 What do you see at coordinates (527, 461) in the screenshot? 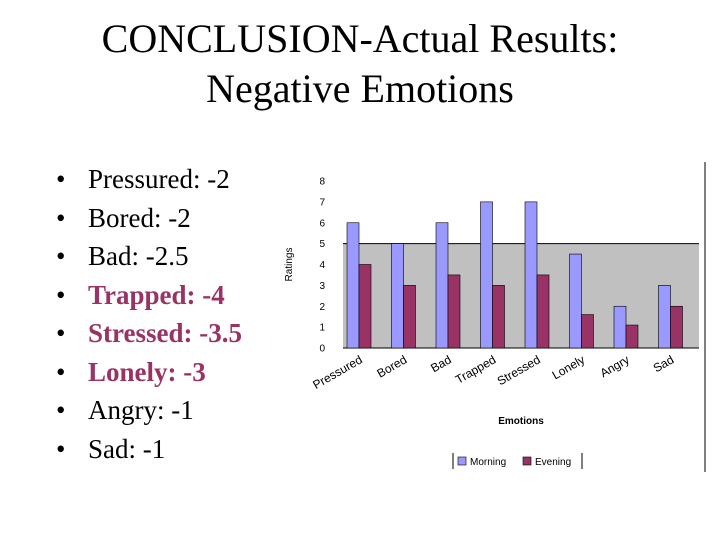
I see `legend-swatch-evening` at bounding box center [527, 461].